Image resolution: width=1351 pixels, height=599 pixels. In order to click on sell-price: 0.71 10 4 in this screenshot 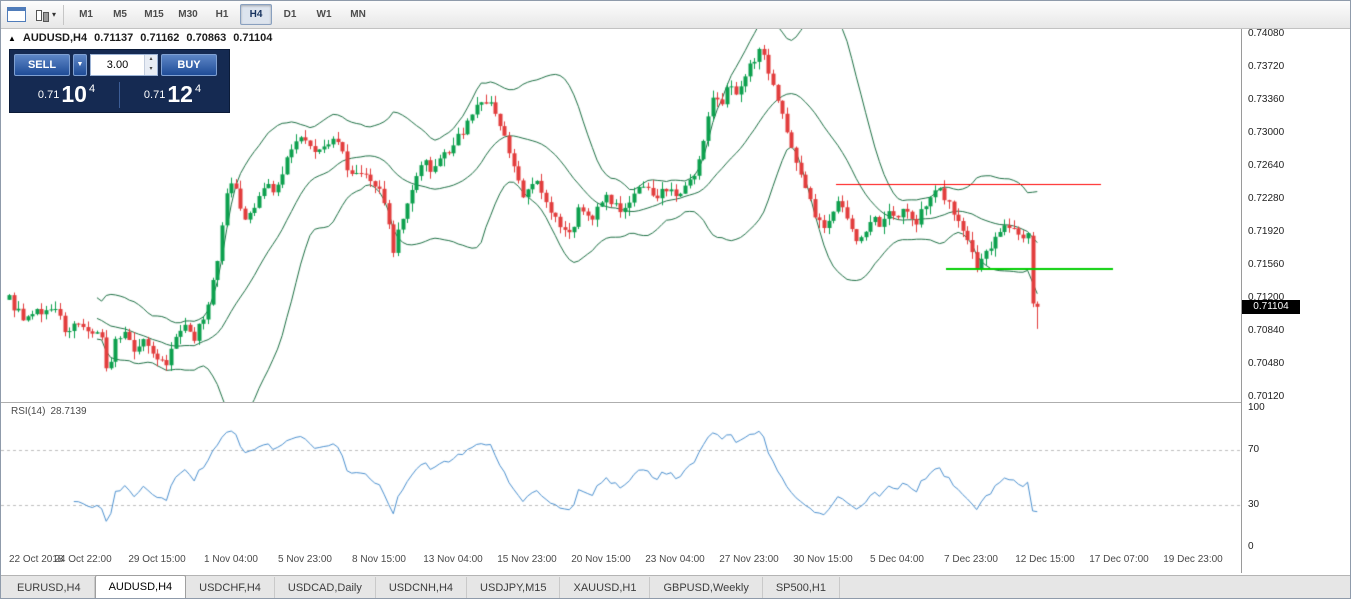, I will do `click(66, 95)`.